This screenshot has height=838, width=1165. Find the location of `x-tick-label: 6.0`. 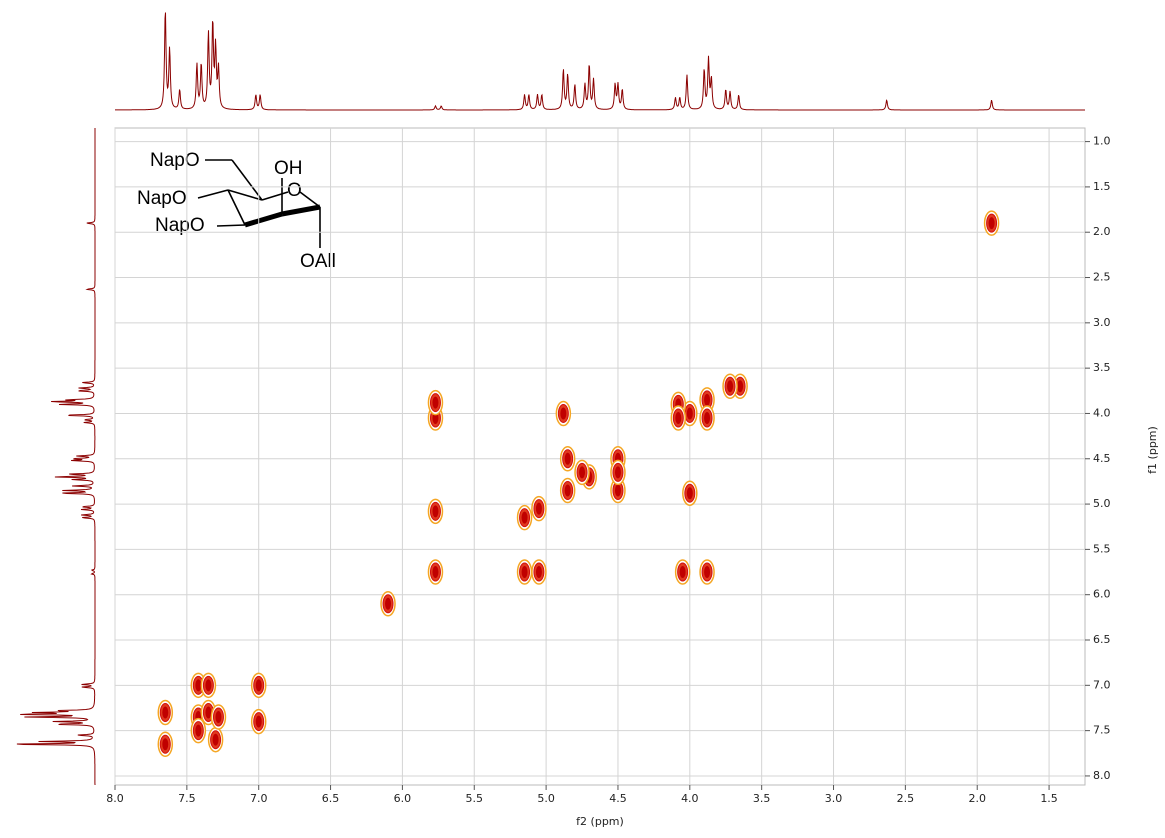

x-tick-label: 6.0 is located at coordinates (403, 798).